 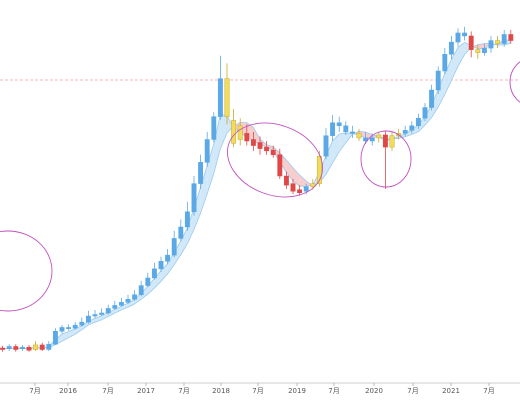 I want to click on x-axis: 7月 2016 7月 2017 7月 2018 7月 2019 7月 2020 7月 2021 7月, so click(x=262, y=389).